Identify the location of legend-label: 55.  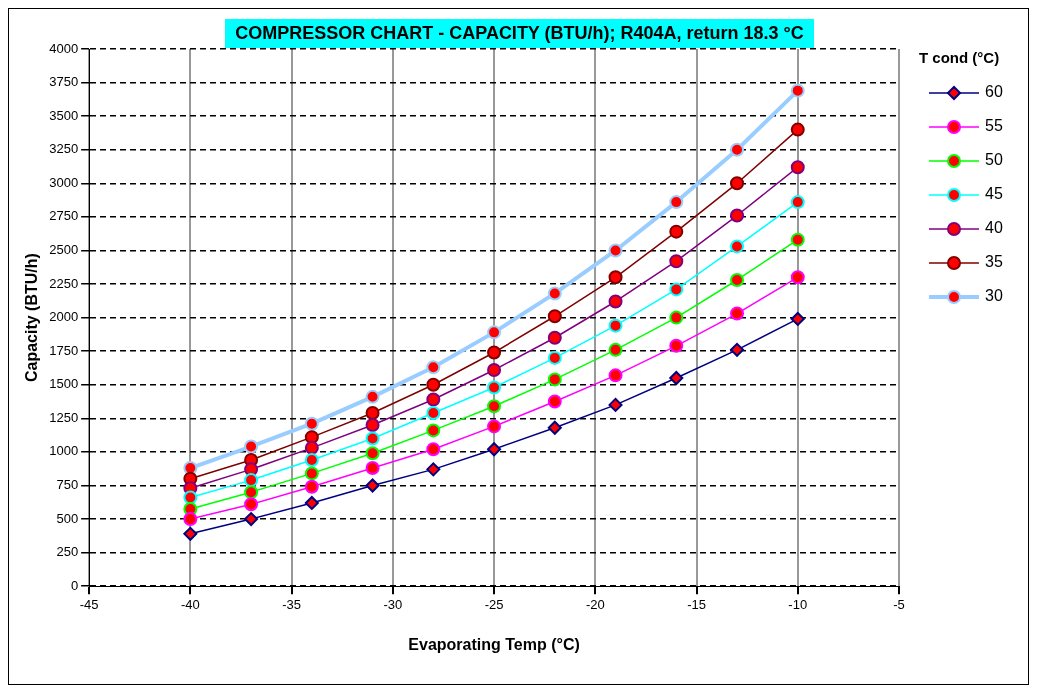
(994, 126).